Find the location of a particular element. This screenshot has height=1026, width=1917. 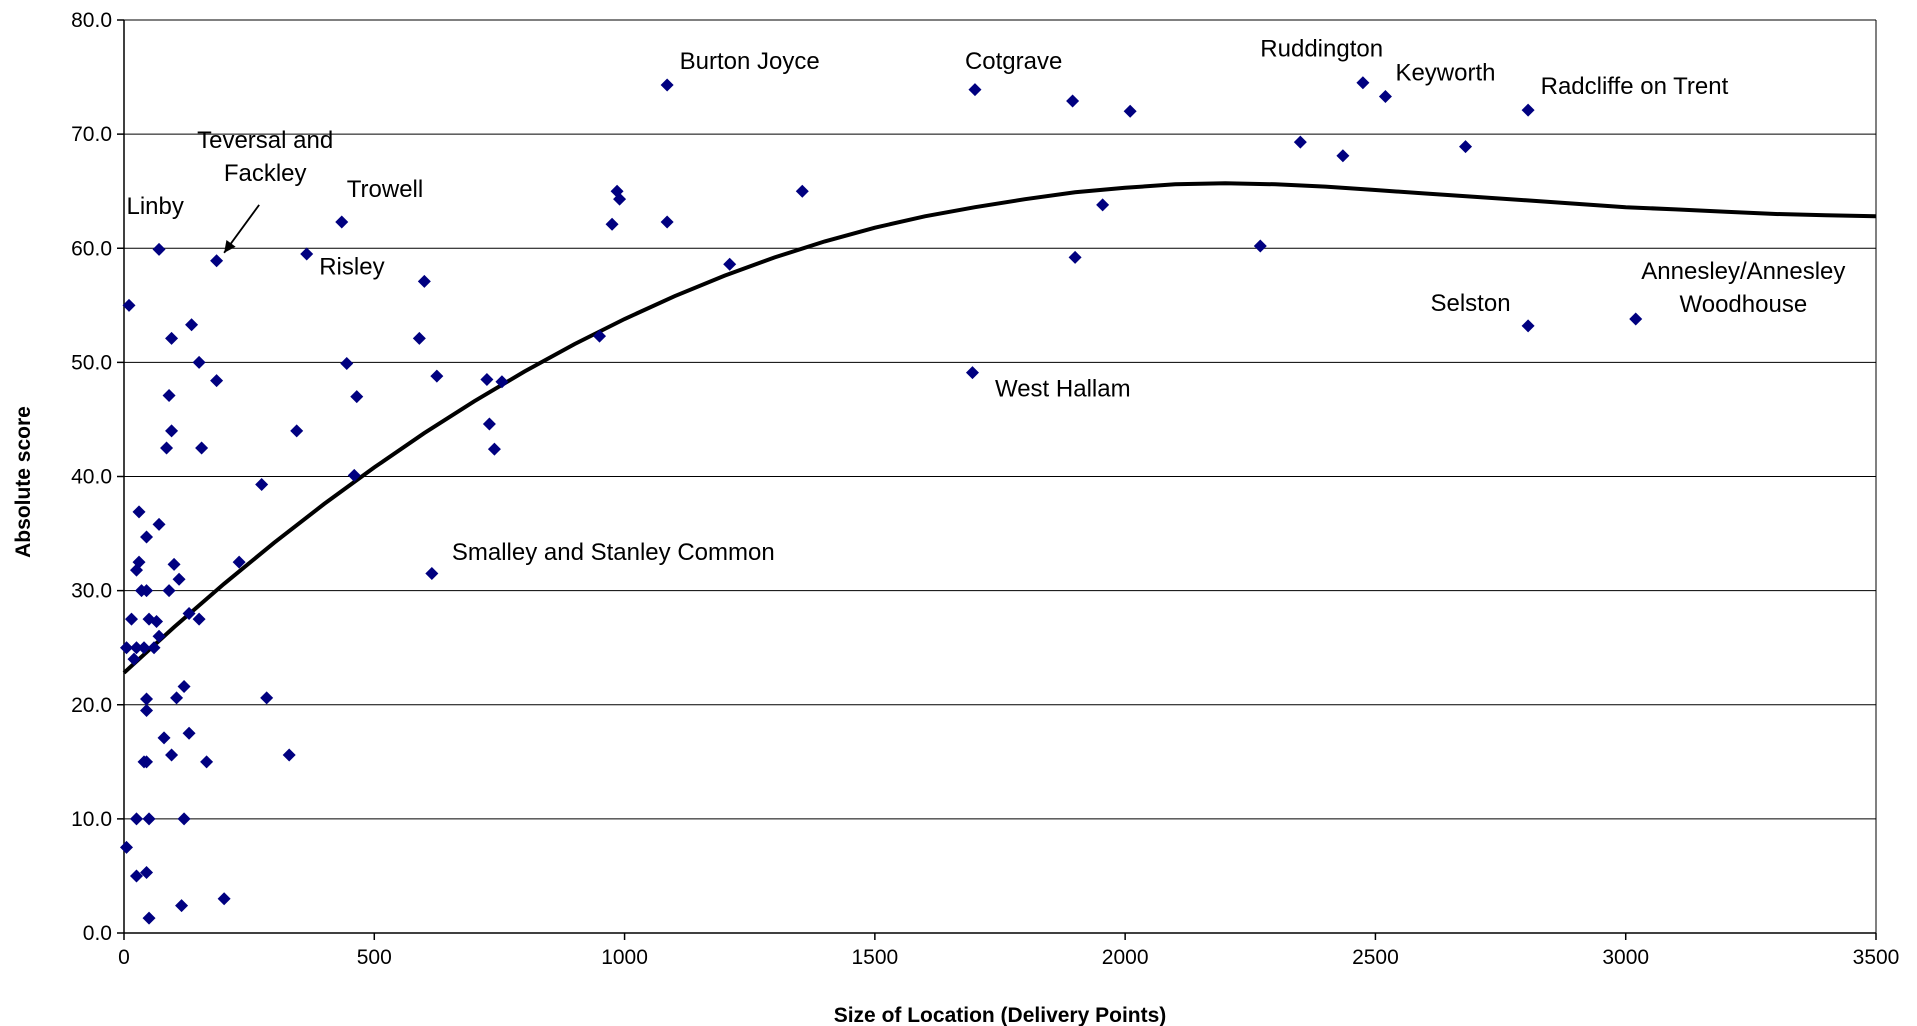

annotation-label: Linby is located at coordinates (155, 206).